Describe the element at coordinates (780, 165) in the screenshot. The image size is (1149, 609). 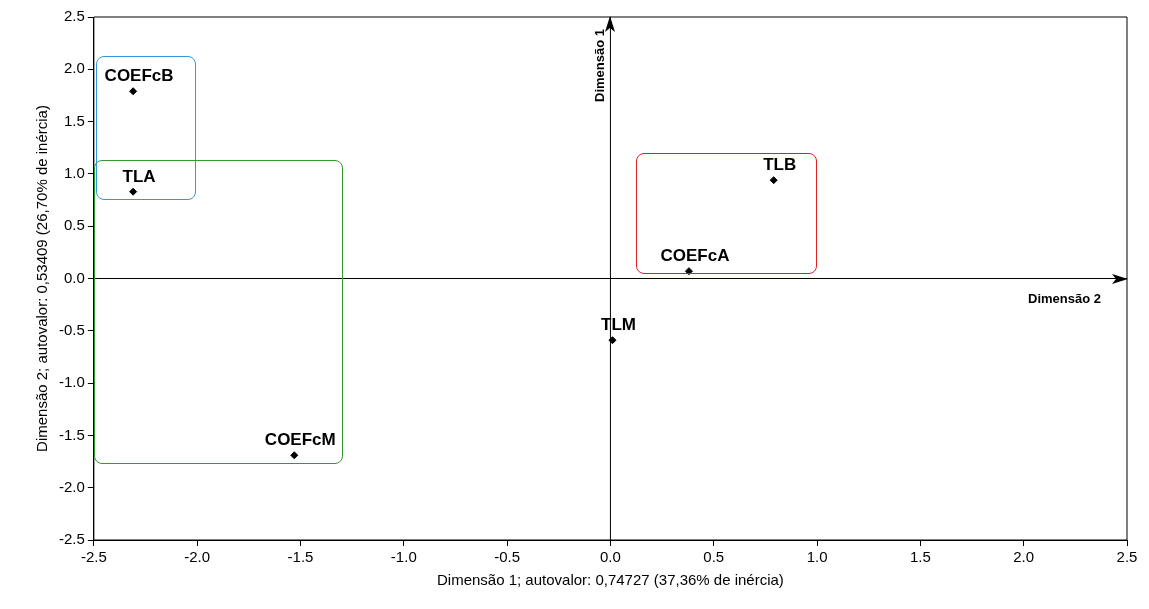
I see `series-label: TLB` at that location.